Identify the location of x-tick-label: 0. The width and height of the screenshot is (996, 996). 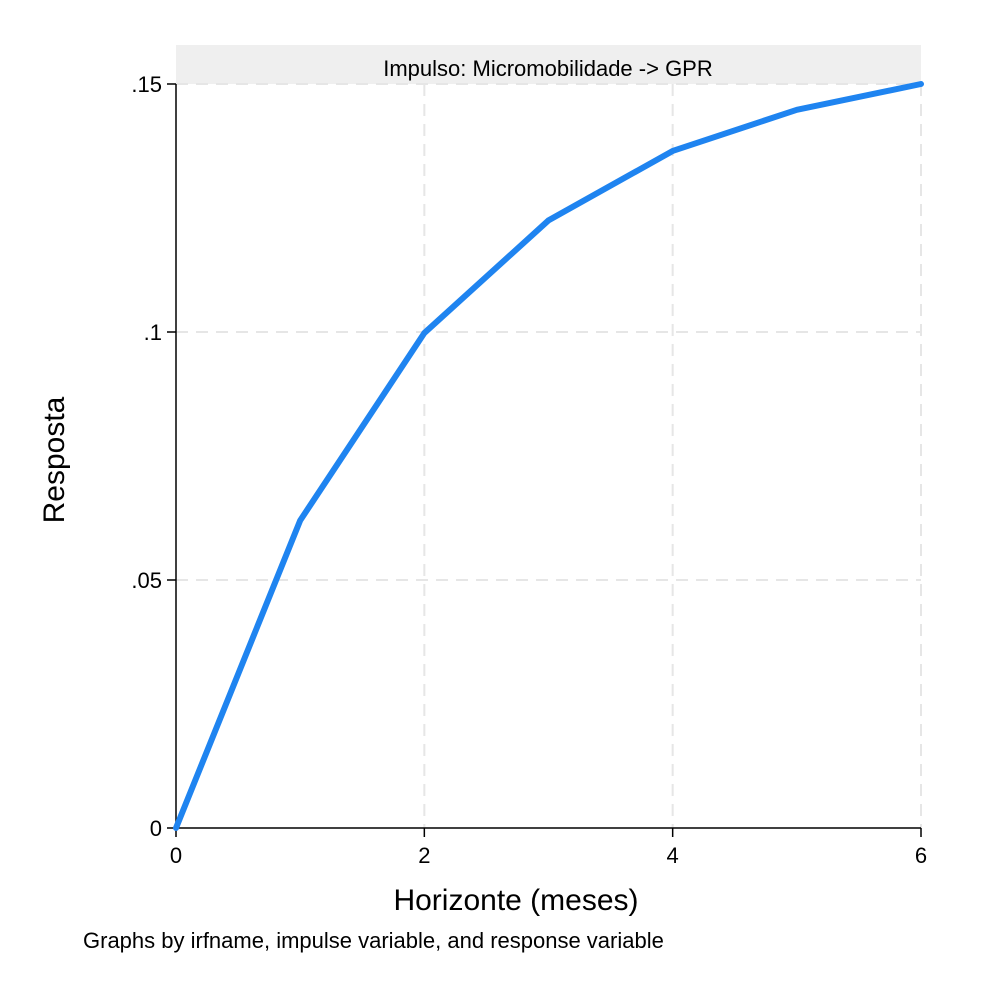
(176, 855).